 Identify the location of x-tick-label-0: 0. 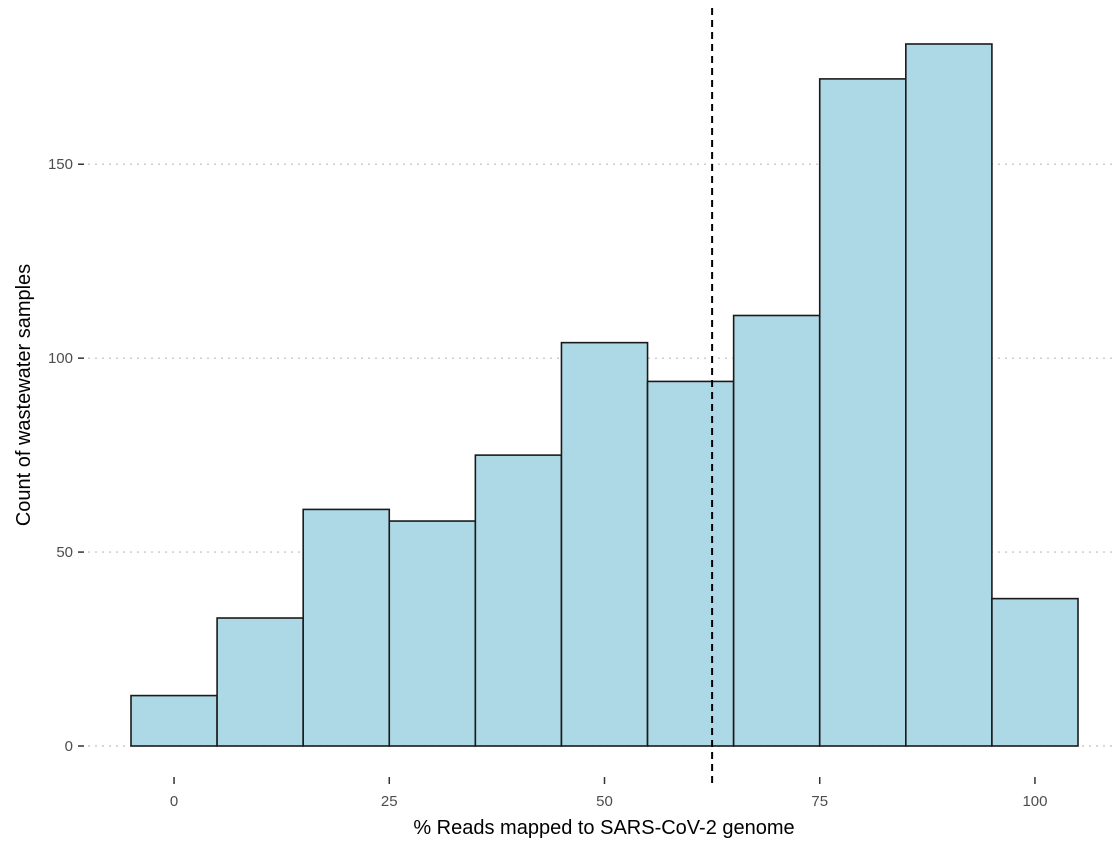
(174, 801).